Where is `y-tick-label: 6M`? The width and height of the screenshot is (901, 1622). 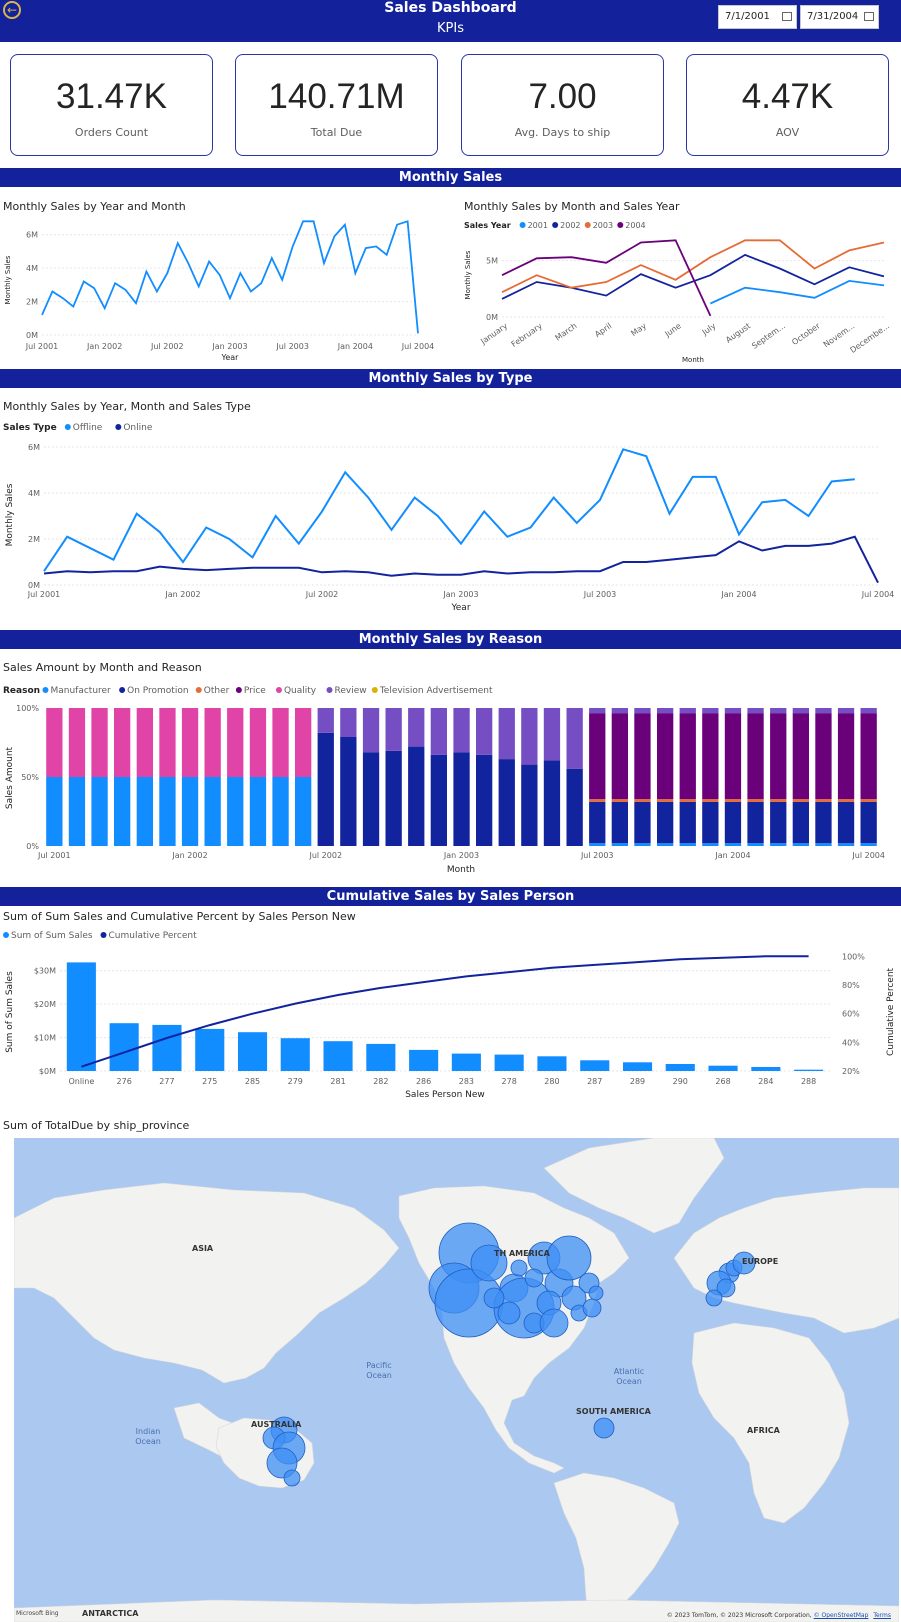 y-tick-label: 6M is located at coordinates (34, 447).